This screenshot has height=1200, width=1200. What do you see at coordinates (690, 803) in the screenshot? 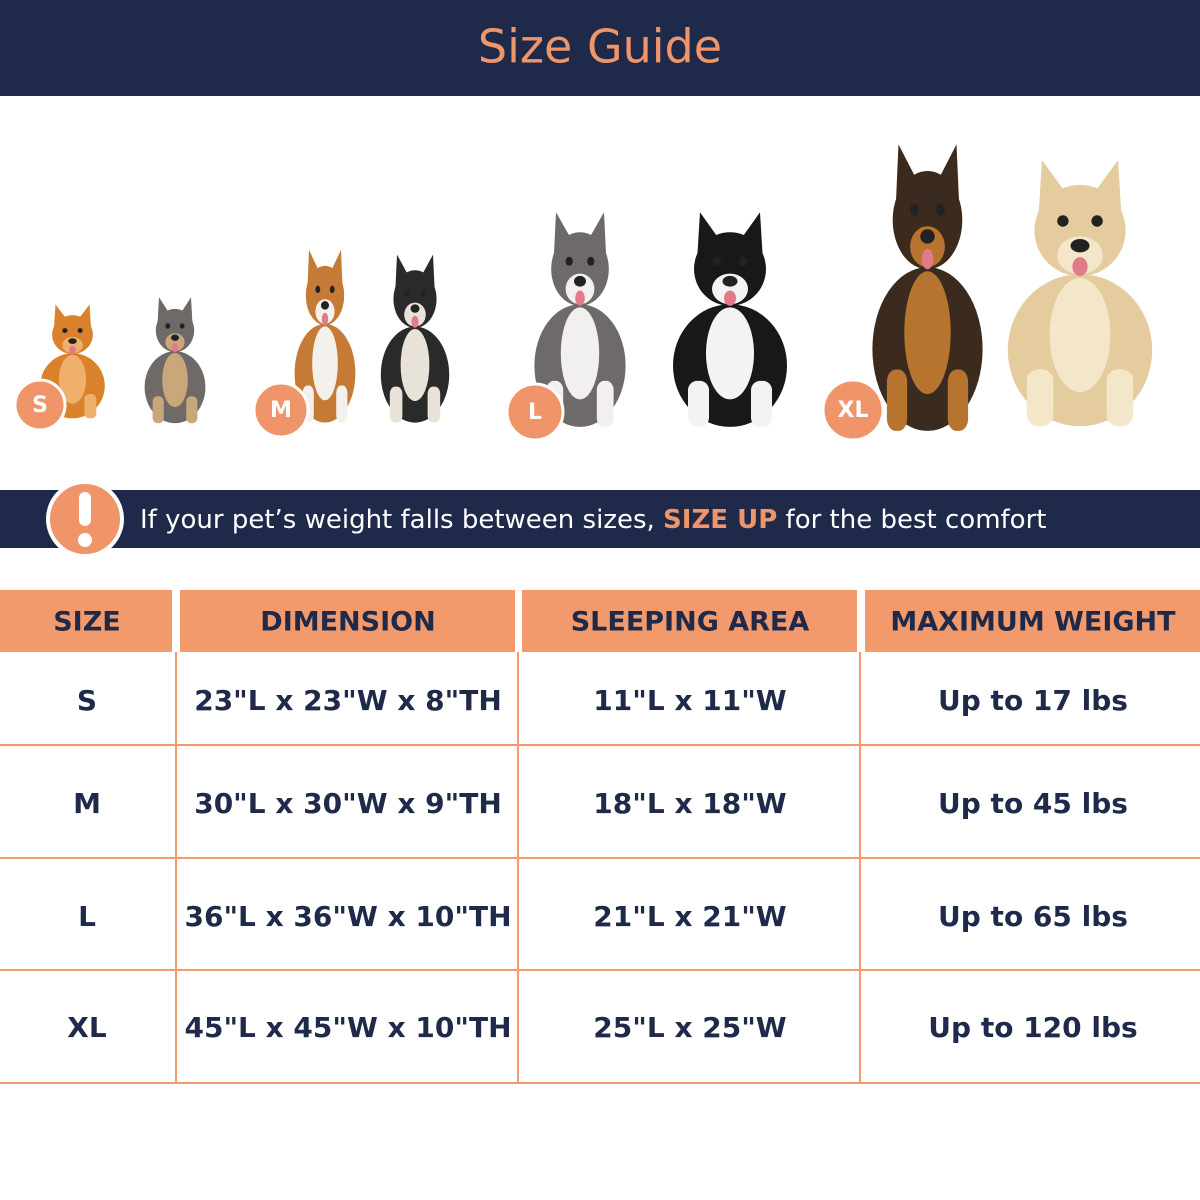
I see `cell: 18"L x 18"W` at bounding box center [690, 803].